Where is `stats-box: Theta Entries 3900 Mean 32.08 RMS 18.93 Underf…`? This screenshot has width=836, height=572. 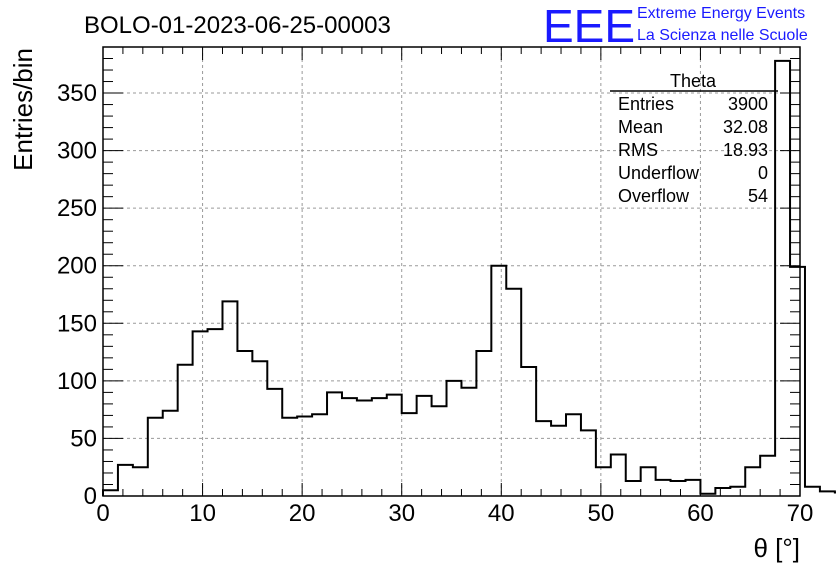 stats-box: Theta Entries 3900 Mean 32.08 RMS 18.93 Underf… is located at coordinates (694, 138).